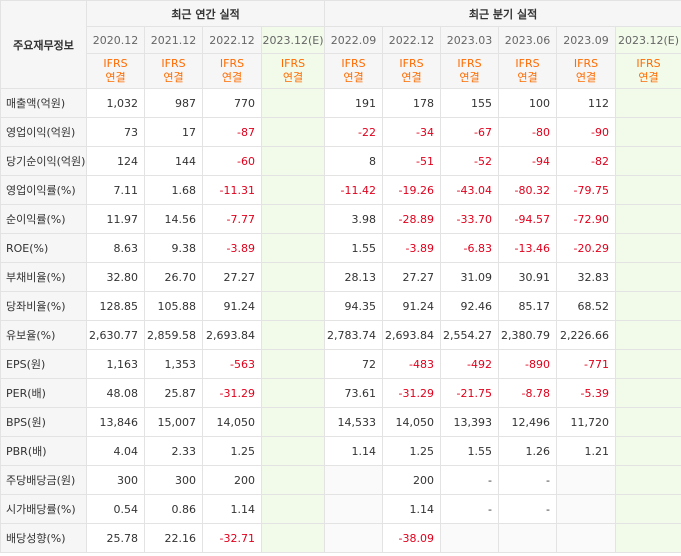 This screenshot has width=681, height=556. What do you see at coordinates (43, 480) in the screenshot?
I see `row-label: 주당배당금(원)` at bounding box center [43, 480].